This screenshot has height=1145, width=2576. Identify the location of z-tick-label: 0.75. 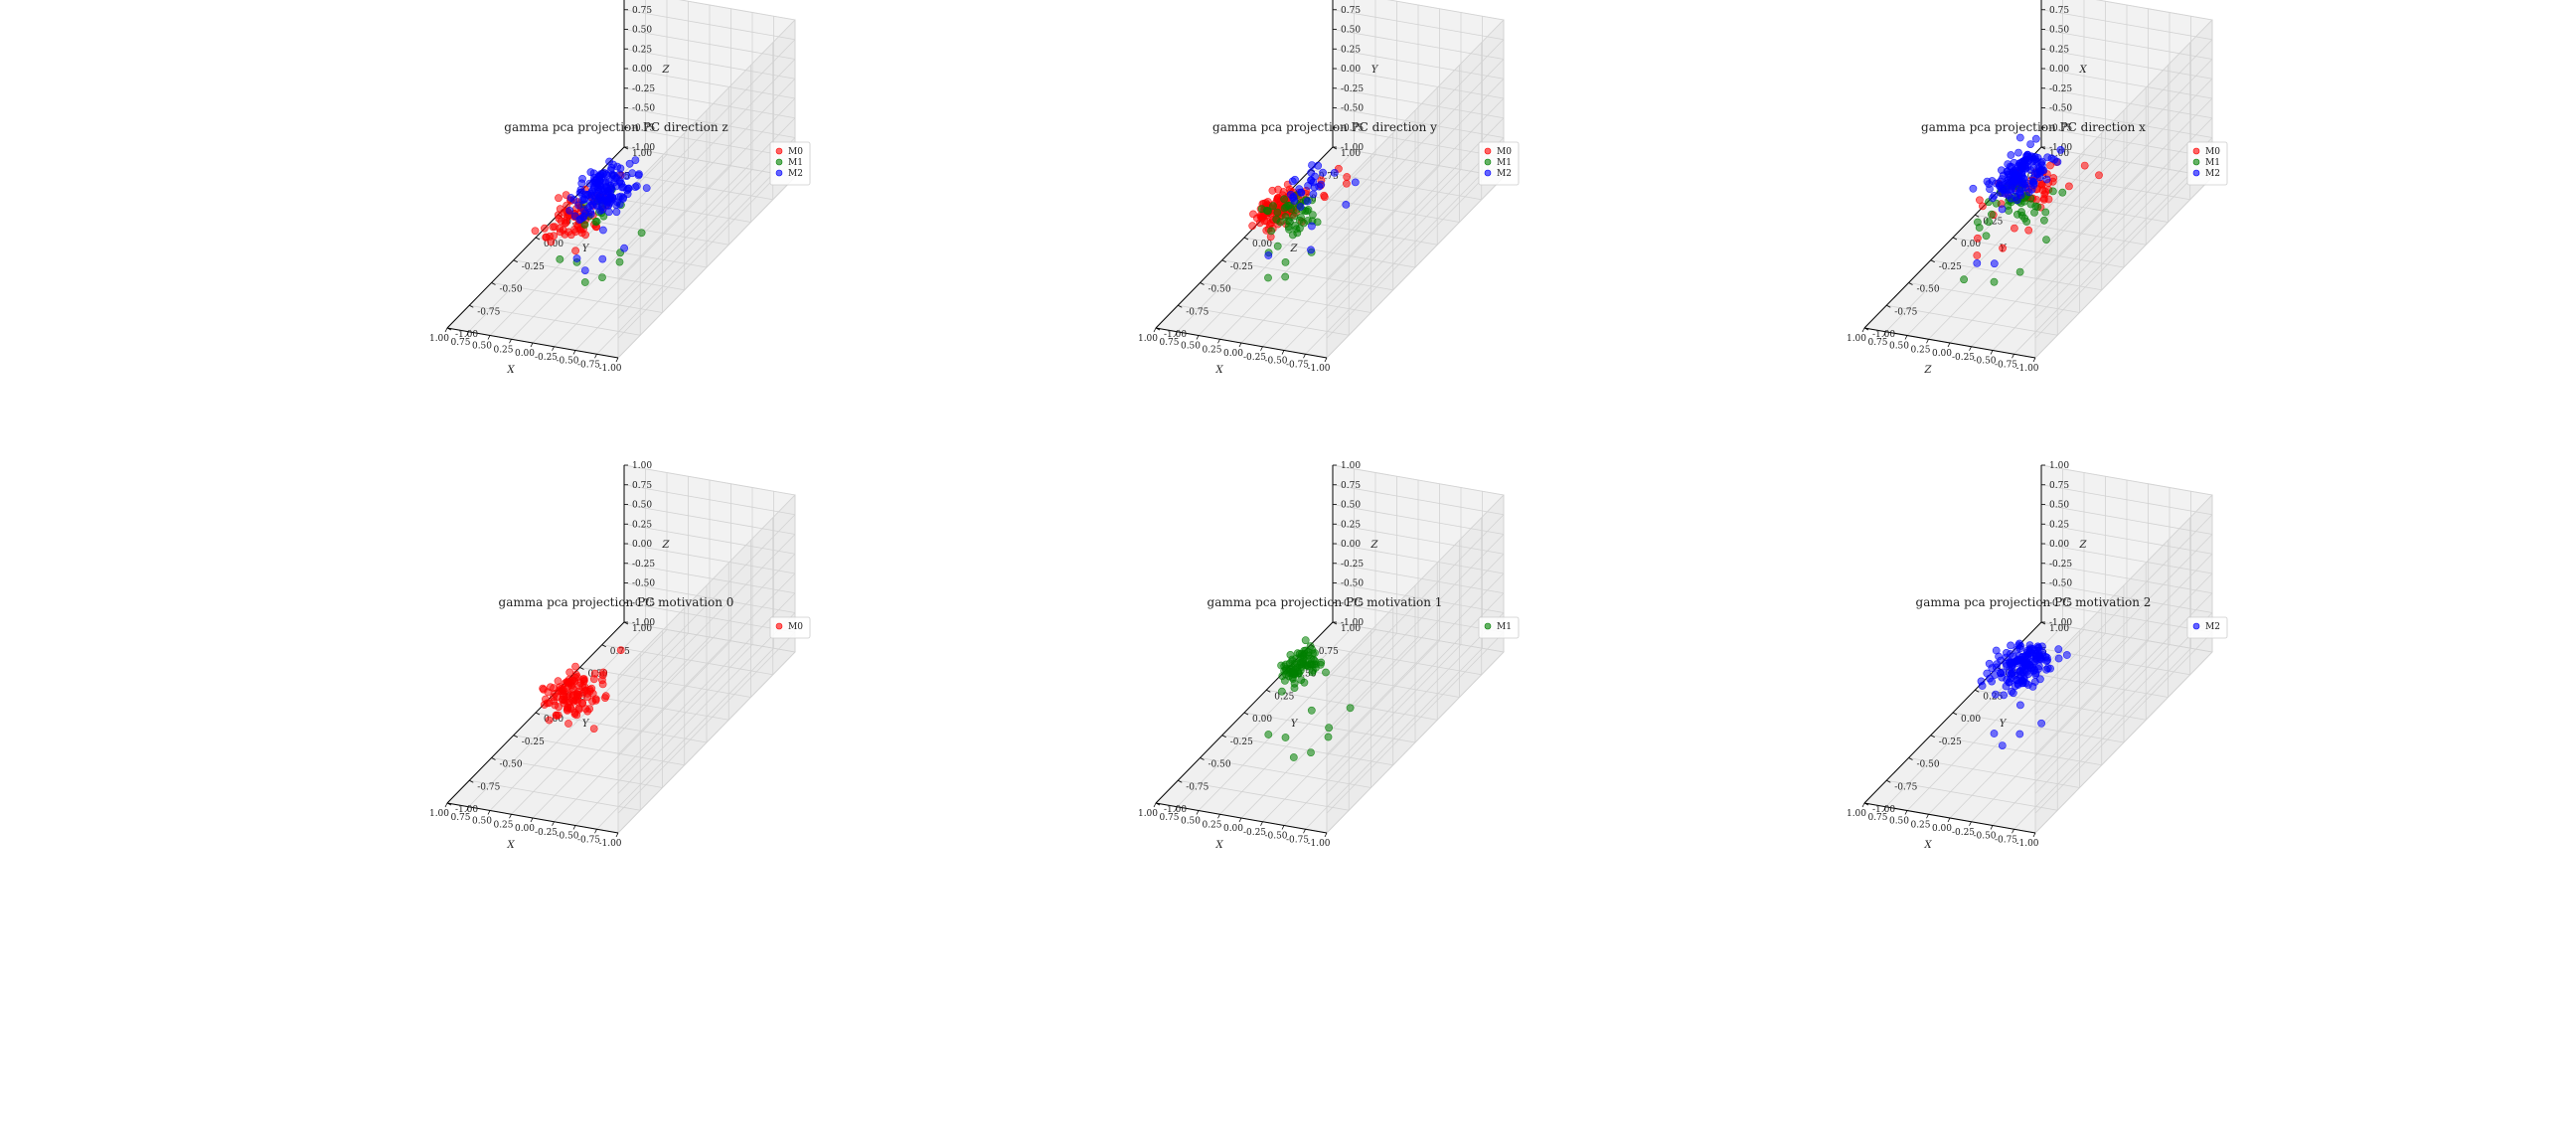
(642, 11).